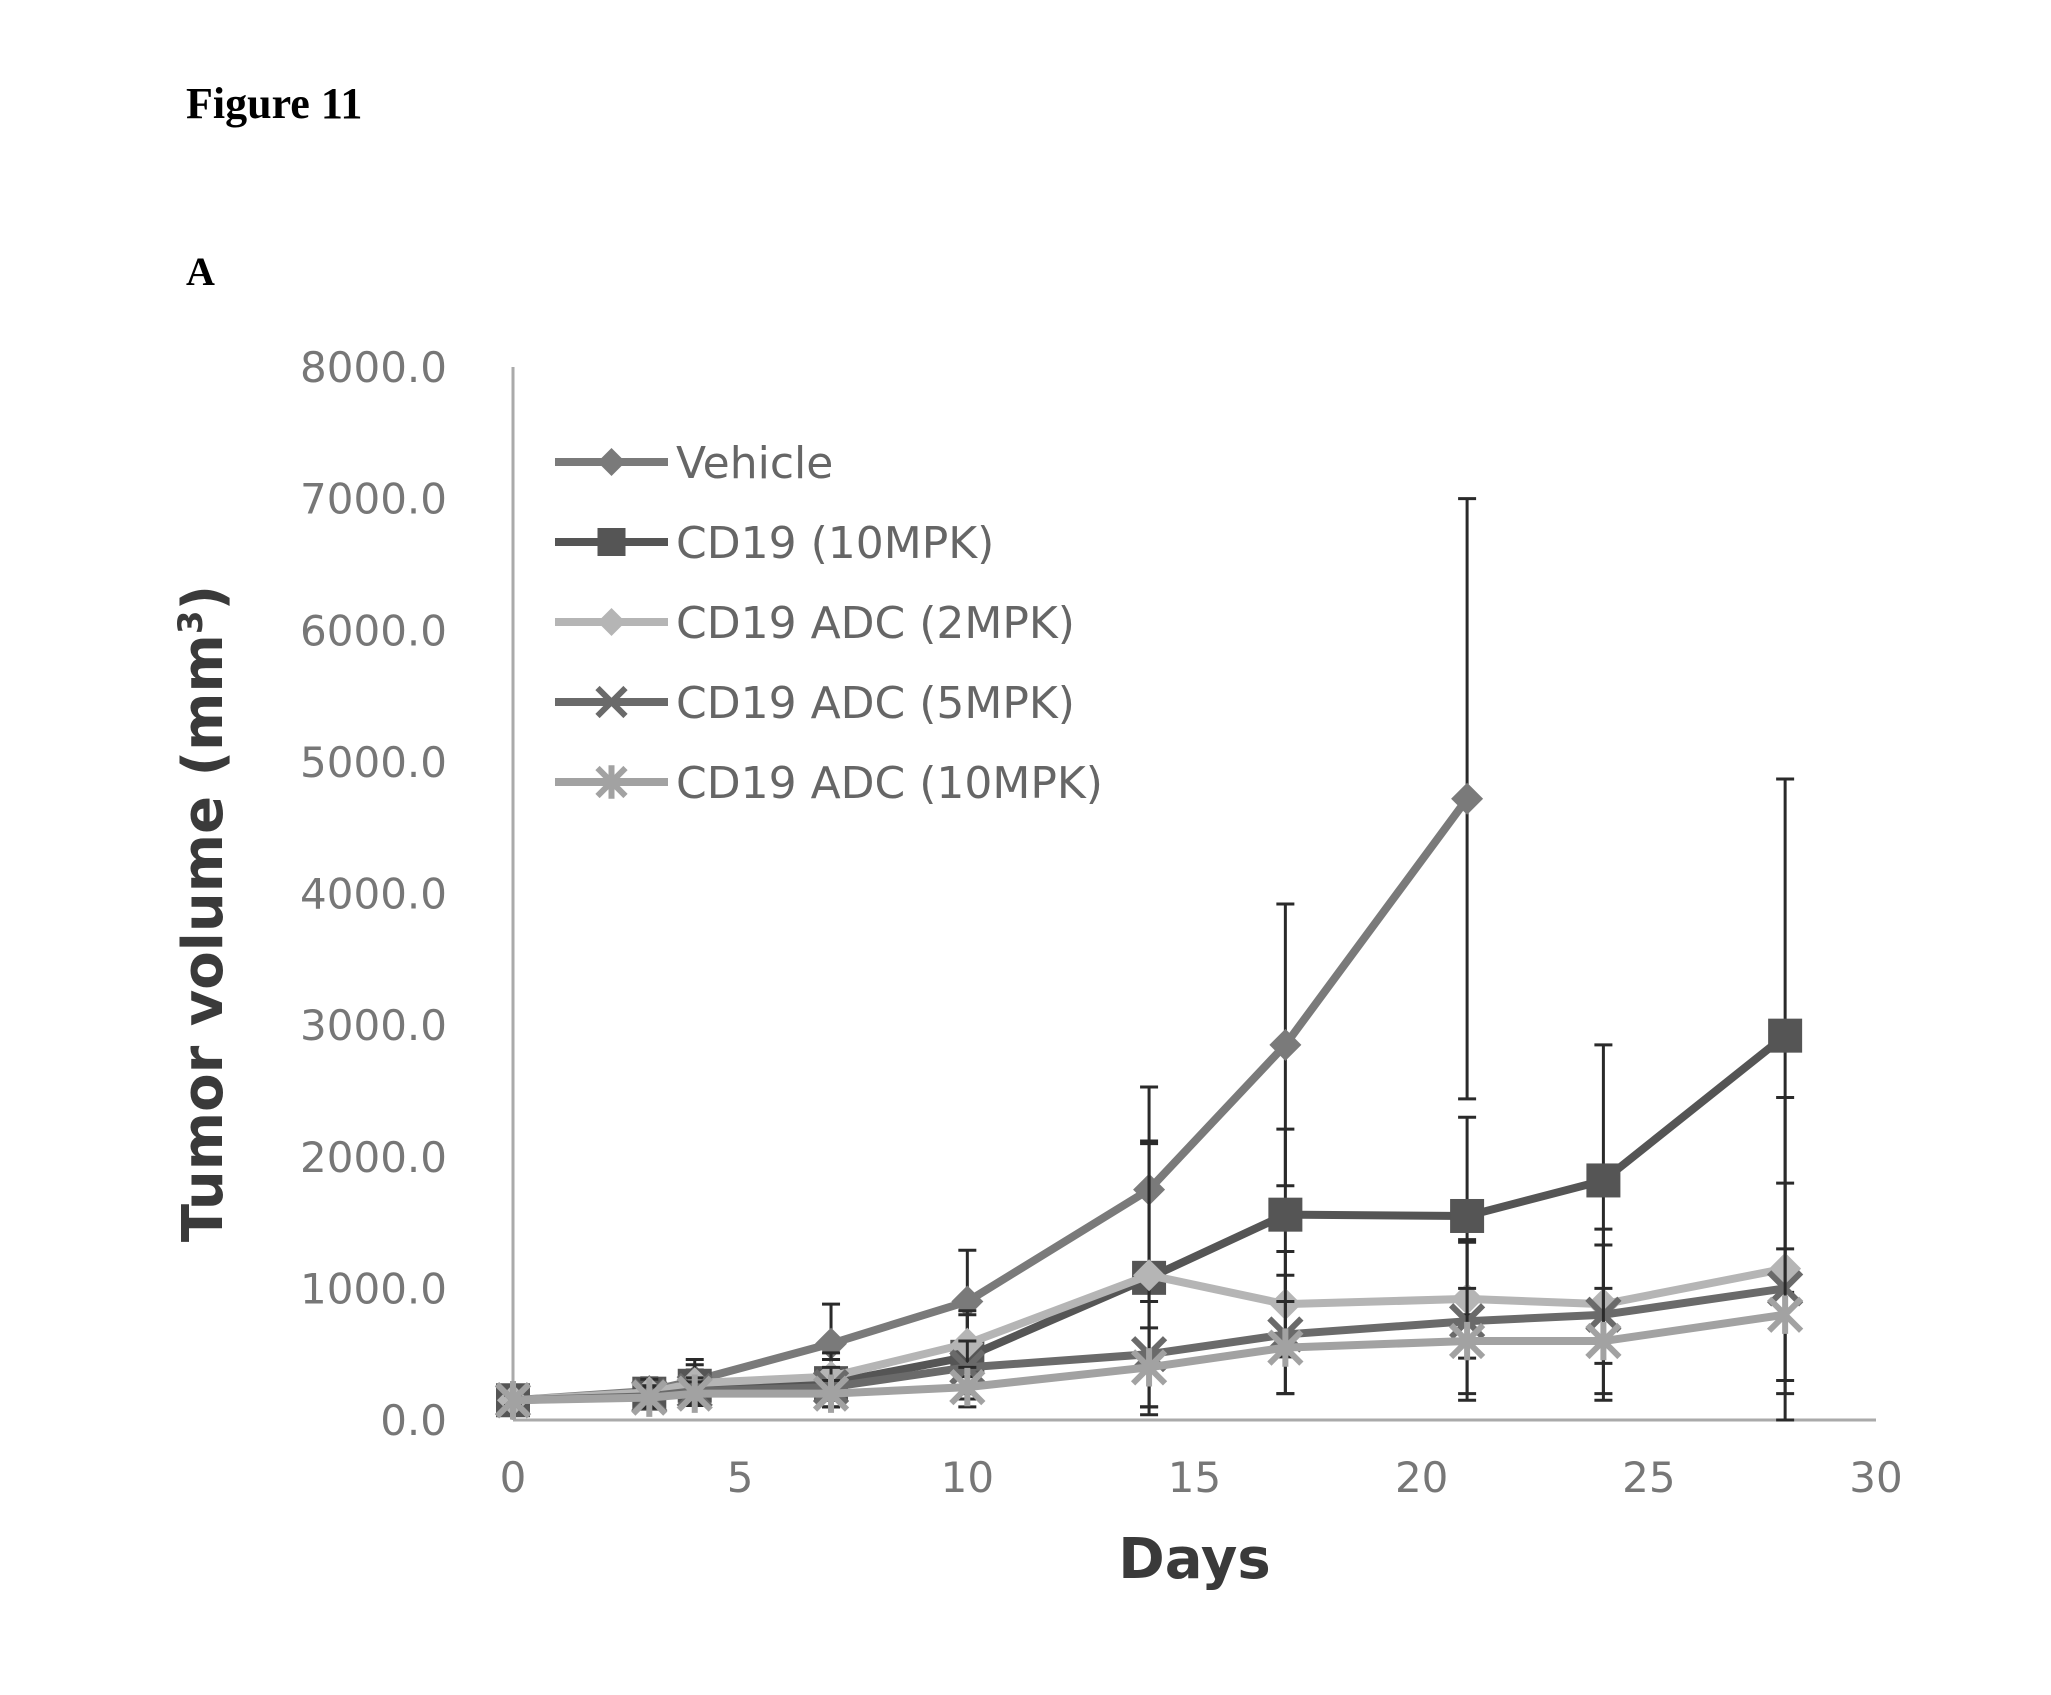 The image size is (2051, 1695). What do you see at coordinates (1648, 1477) in the screenshot?
I see `x-tick-label: 25` at bounding box center [1648, 1477].